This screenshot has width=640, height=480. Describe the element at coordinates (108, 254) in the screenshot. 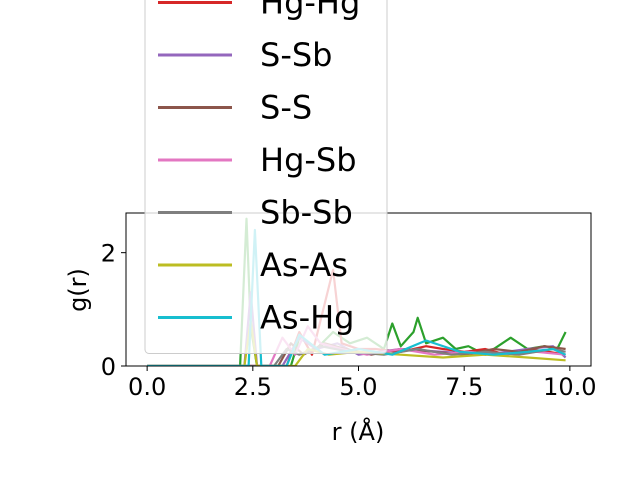

I see `y-tick-label: 2` at that location.